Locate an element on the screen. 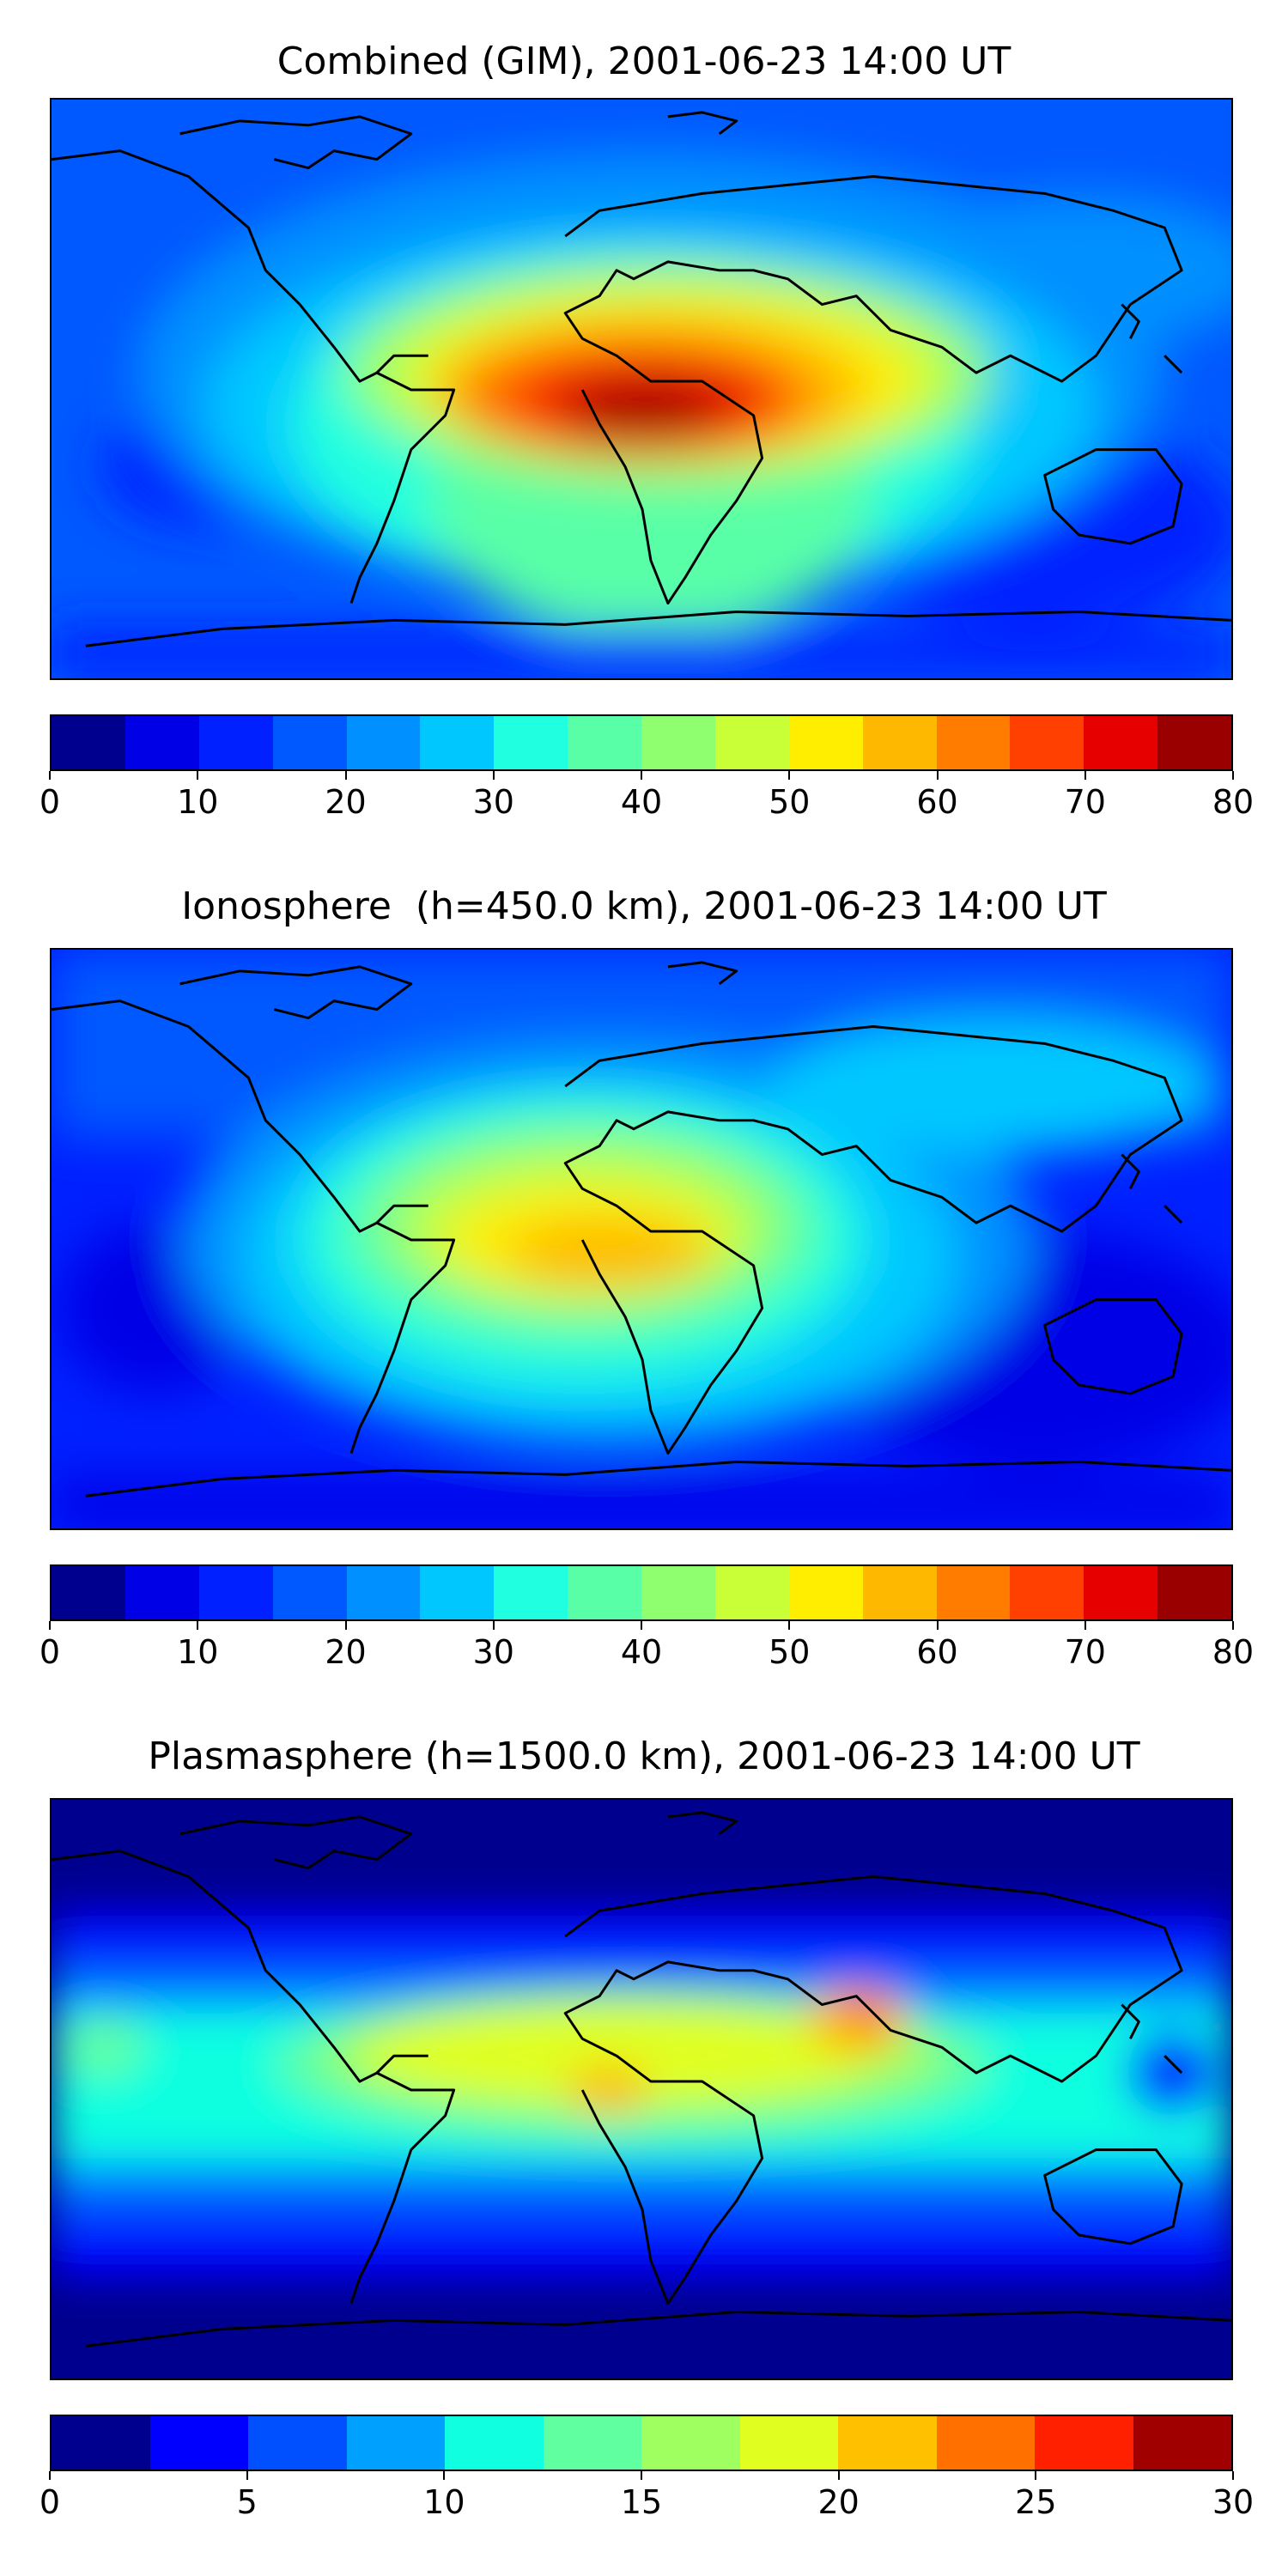 The width and height of the screenshot is (1288, 2576). map-title: Combined (GIM), 2001-06-23 14:00 UT is located at coordinates (644, 61).